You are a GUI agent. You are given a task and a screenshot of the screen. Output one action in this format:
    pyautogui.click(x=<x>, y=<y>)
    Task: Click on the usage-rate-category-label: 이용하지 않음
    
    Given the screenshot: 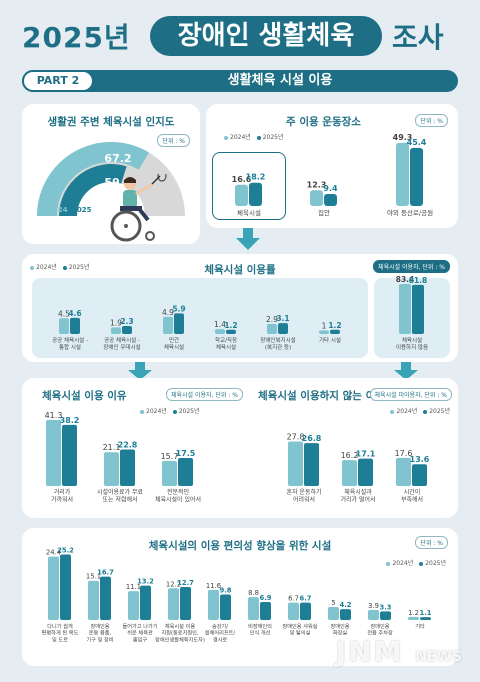 What is the action you would take?
    pyautogui.click(x=412, y=347)
    